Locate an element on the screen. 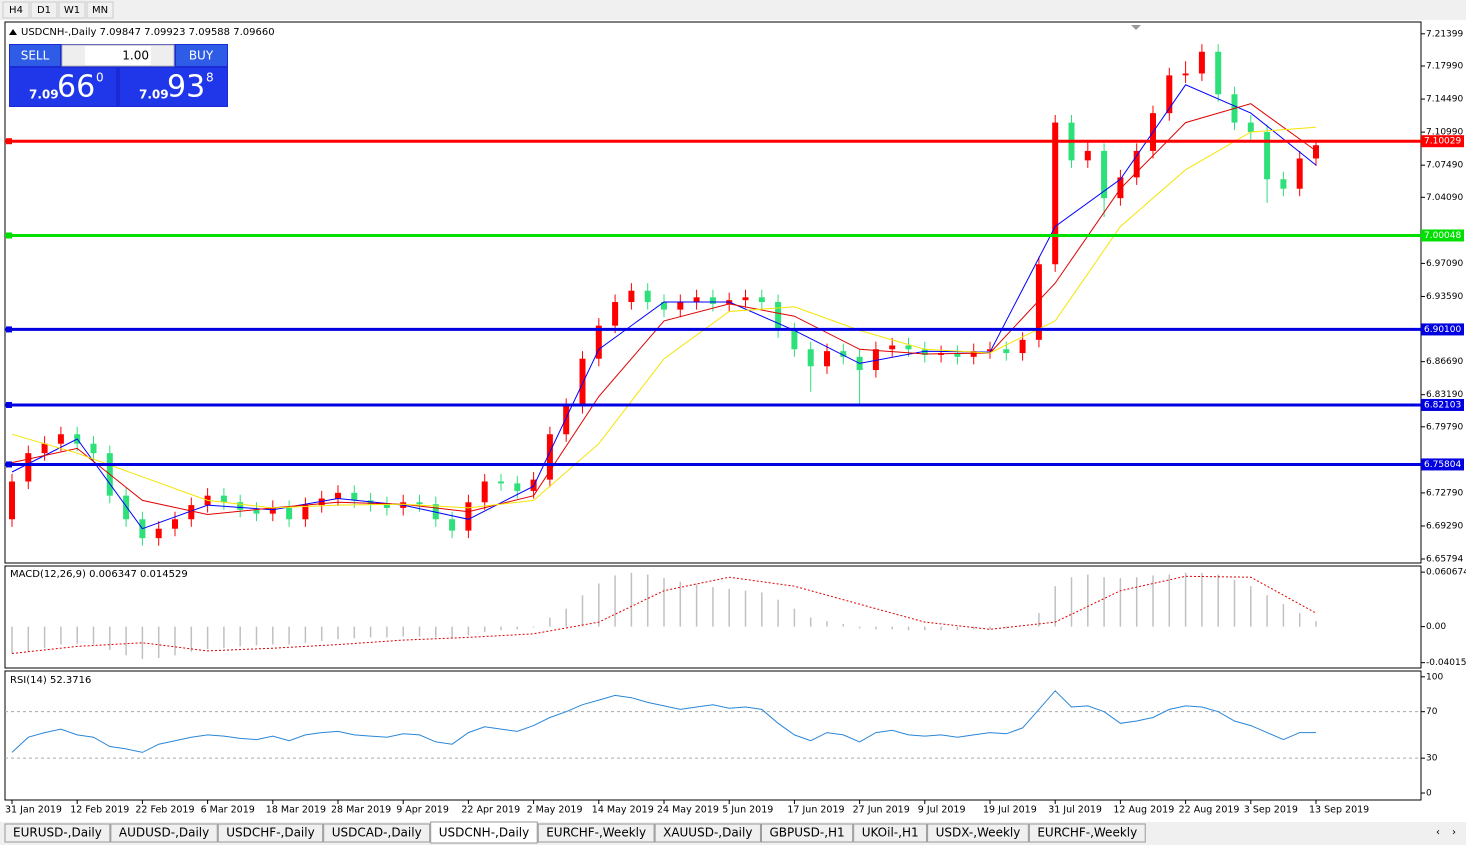 Image resolution: width=1466 pixels, height=849 pixels. symbol-tab-label: EURUSD-,Daily is located at coordinates (57, 833).